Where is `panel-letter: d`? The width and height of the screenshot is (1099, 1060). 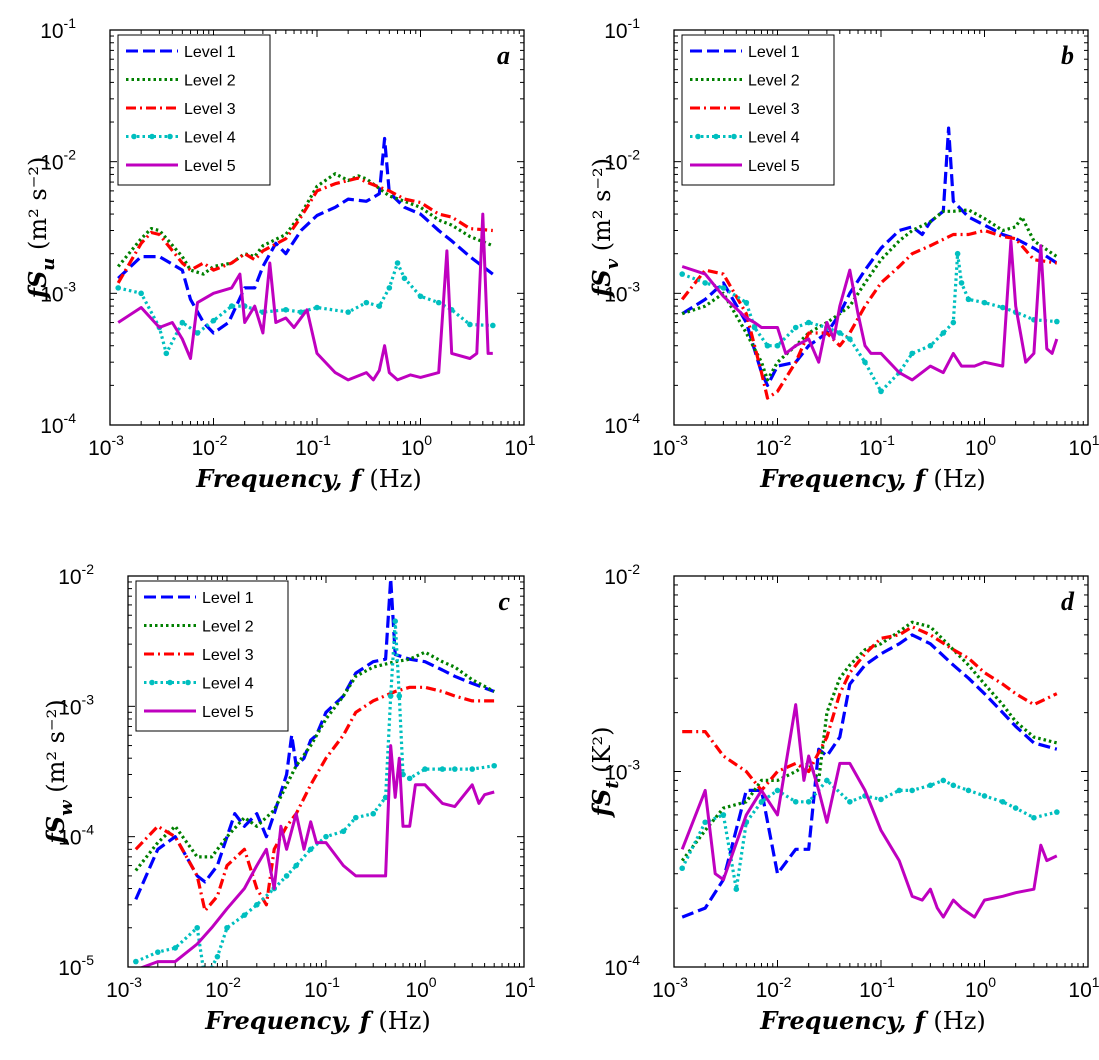
panel-letter: d is located at coordinates (1068, 601).